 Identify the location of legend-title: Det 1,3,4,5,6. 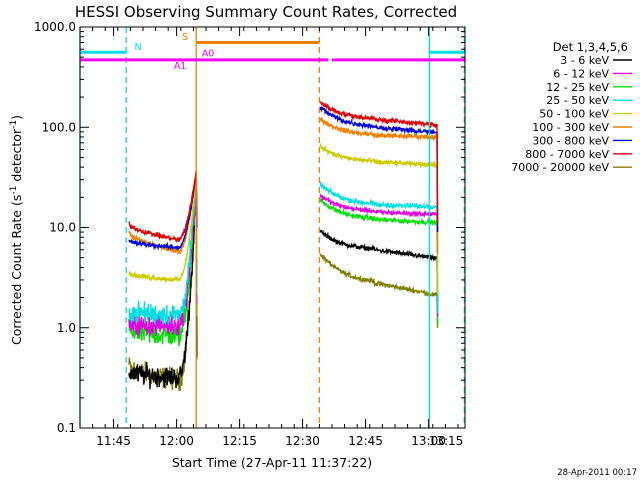
(590, 47).